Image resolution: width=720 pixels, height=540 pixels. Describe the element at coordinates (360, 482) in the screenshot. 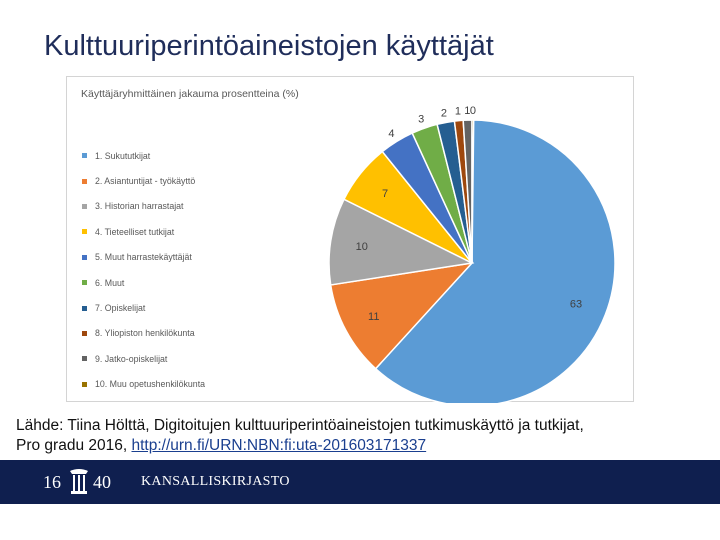

I see `footer-bar: 16 40 KANSALLISKIRJASTO` at that location.